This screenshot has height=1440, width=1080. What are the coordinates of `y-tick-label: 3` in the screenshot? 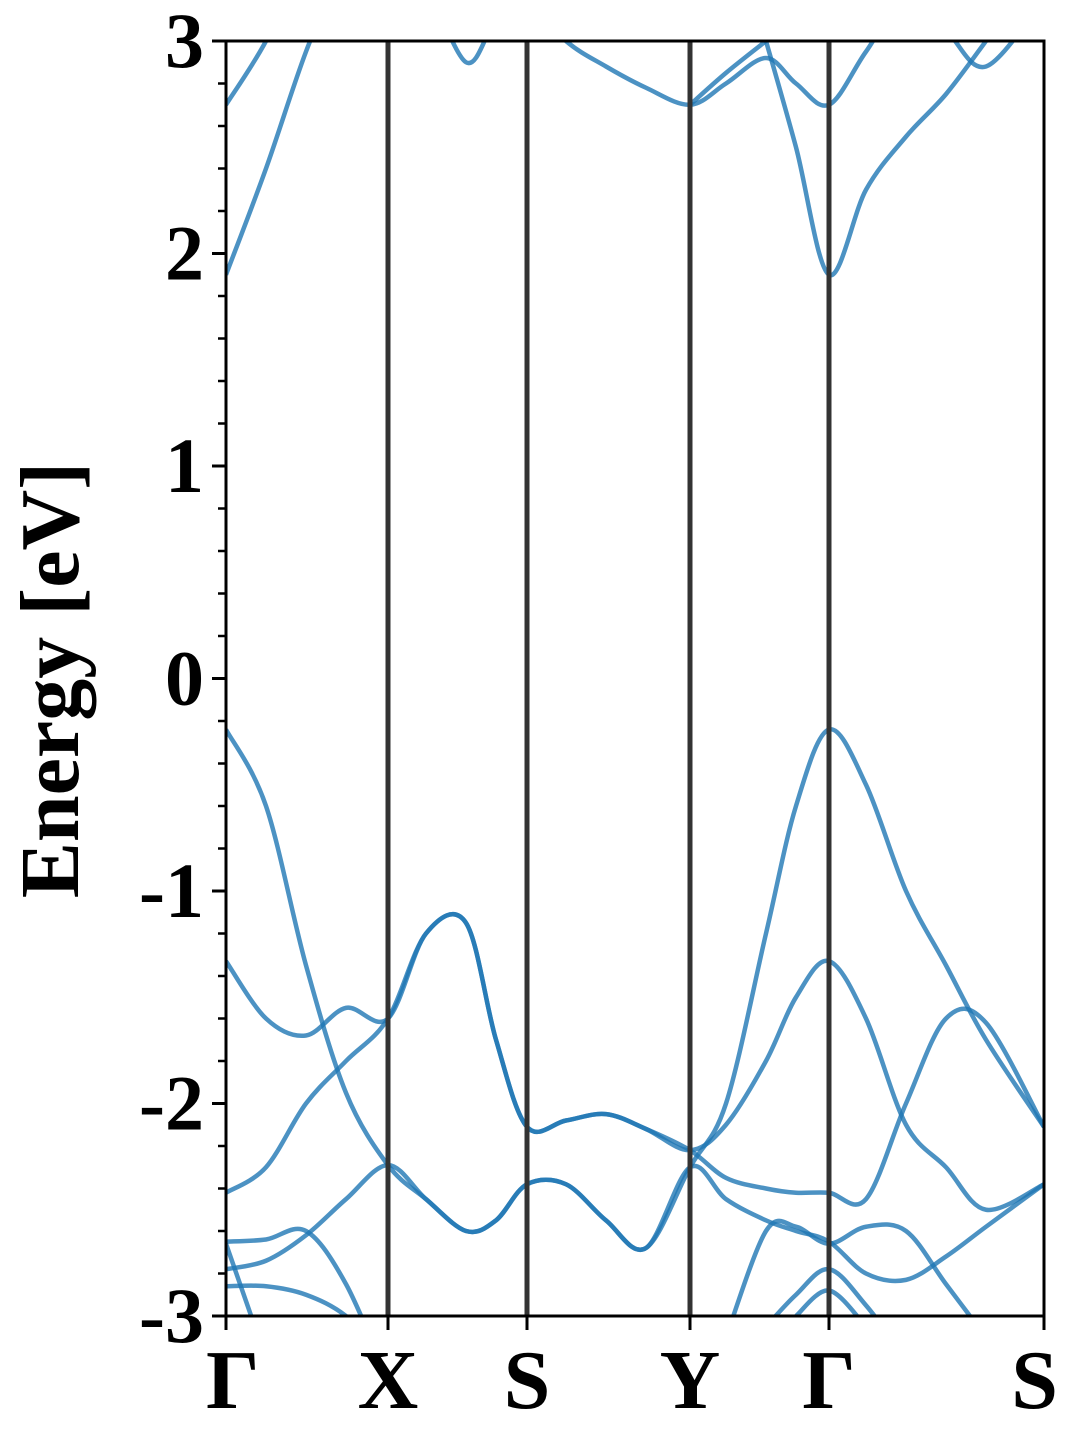 It's located at (184, 42).